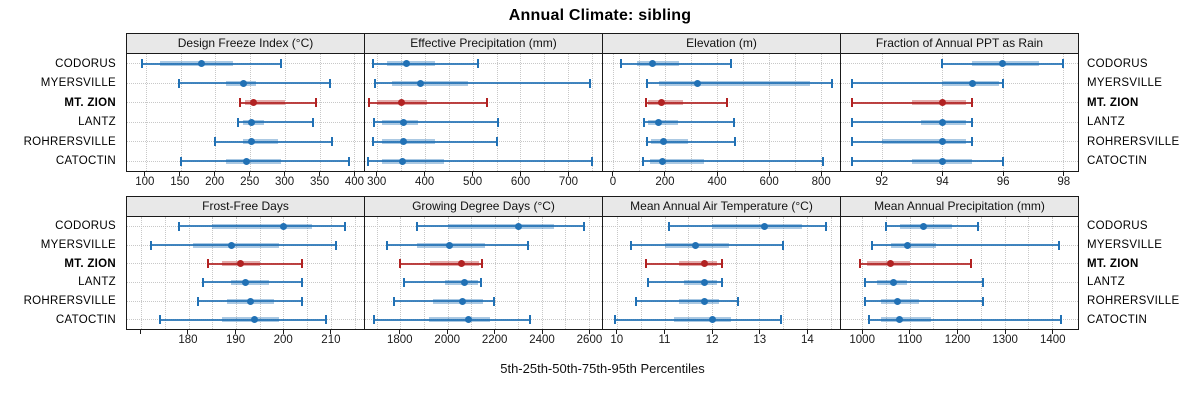  What do you see at coordinates (1113, 263) in the screenshot?
I see `site-label-right-mt-zion: MT. ZION` at bounding box center [1113, 263].